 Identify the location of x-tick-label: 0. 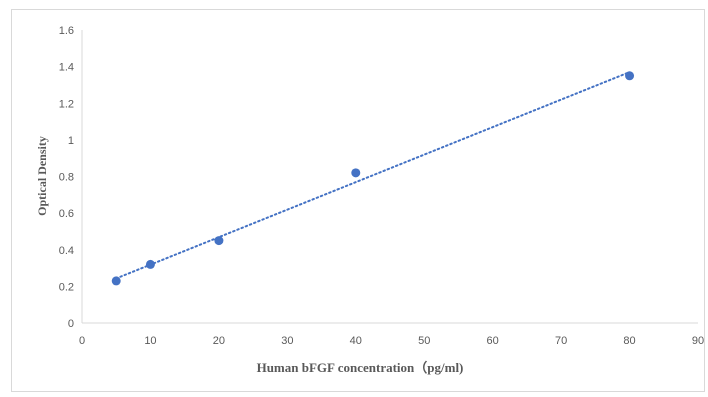
(82, 341).